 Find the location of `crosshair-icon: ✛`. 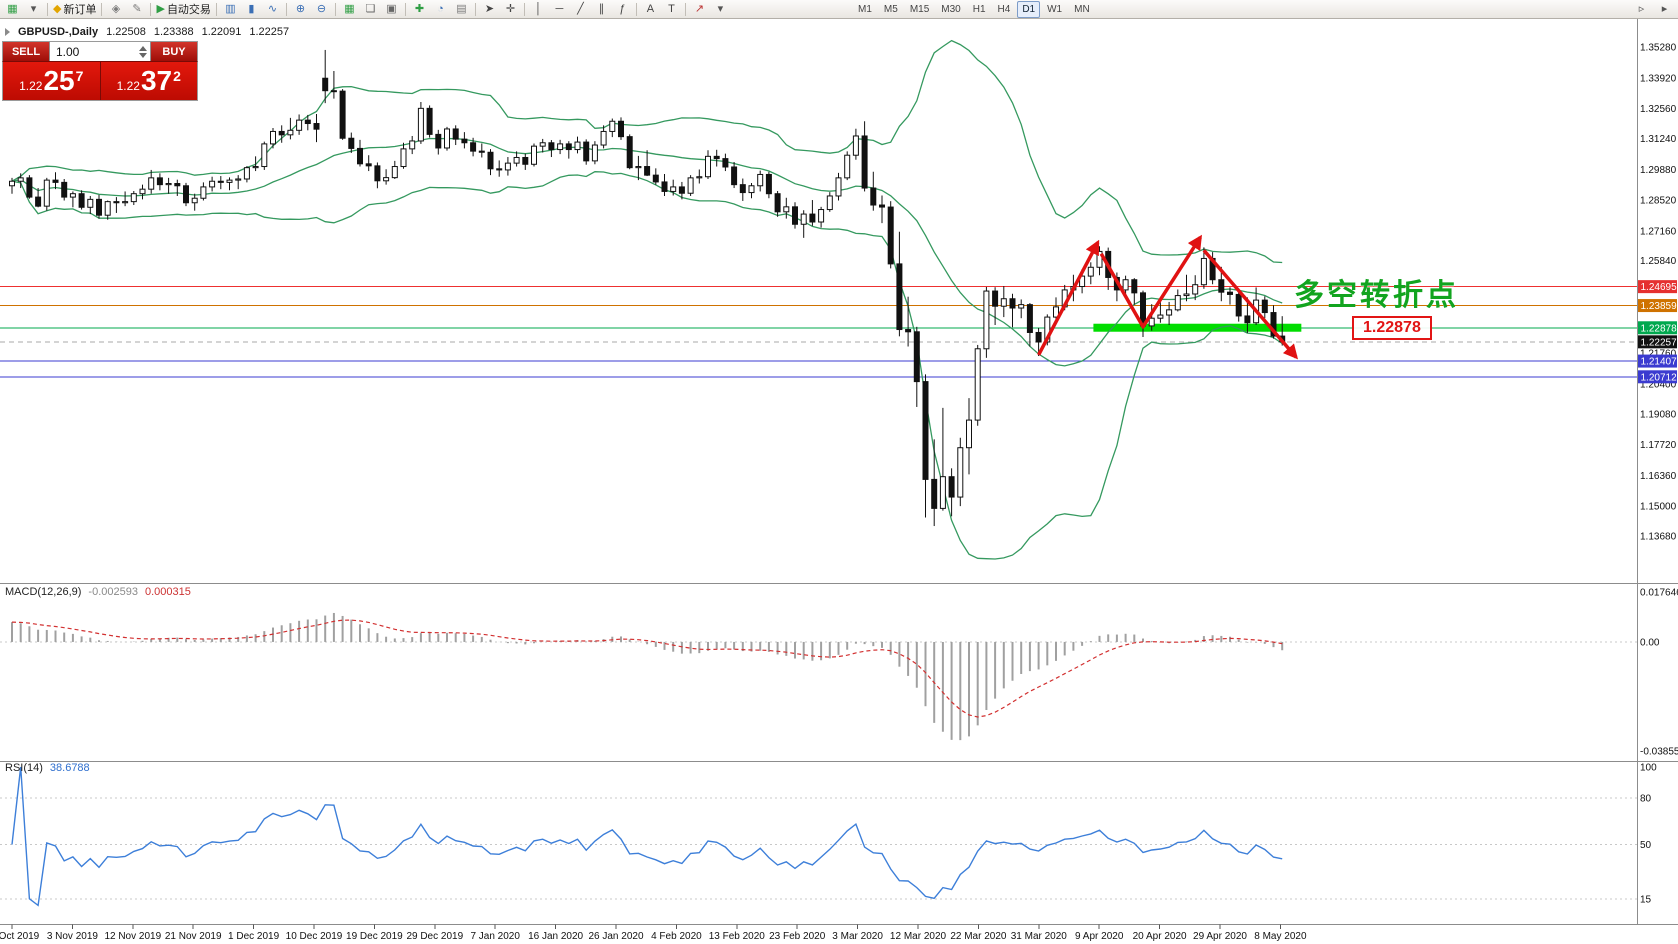

crosshair-icon: ✛ is located at coordinates (510, 9).